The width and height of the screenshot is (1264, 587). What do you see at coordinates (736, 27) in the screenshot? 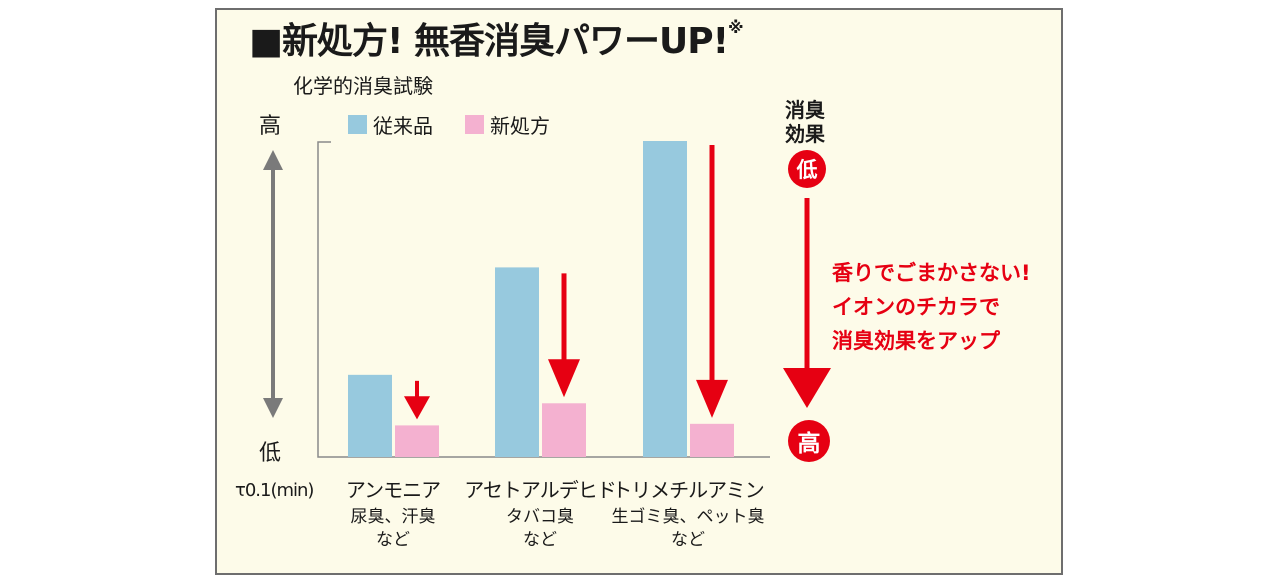
I see `heading-footnote-mark: ※` at bounding box center [736, 27].